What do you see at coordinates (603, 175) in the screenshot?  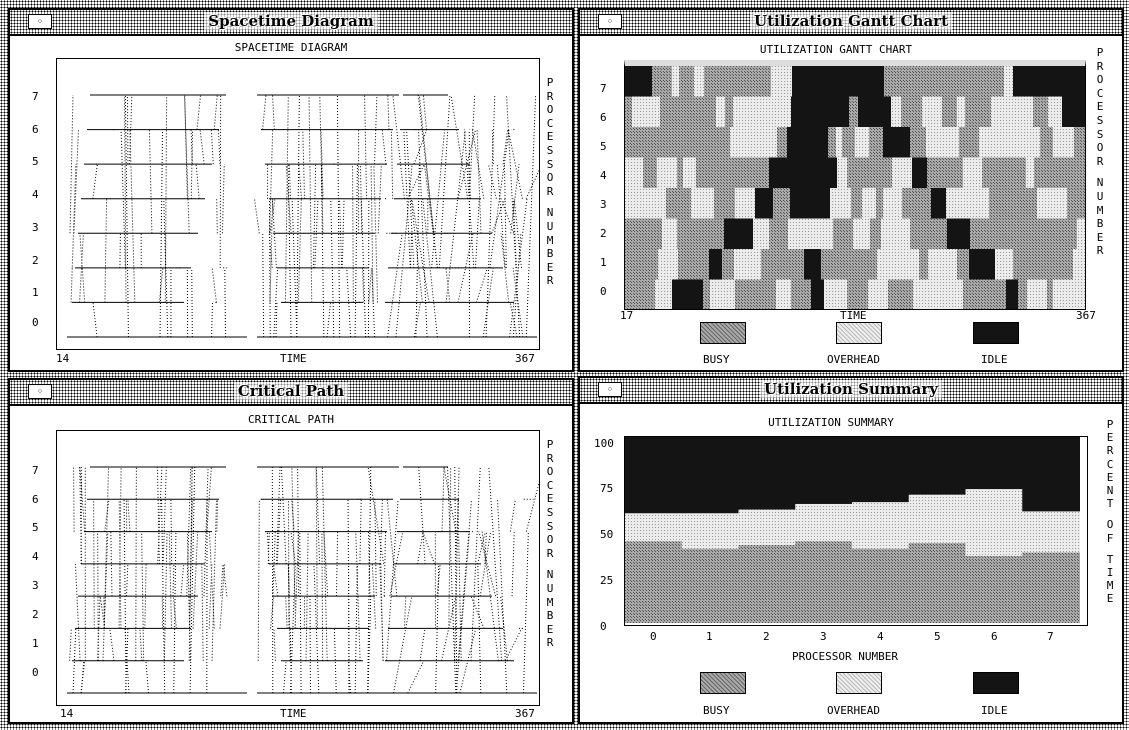 I see `y-tick: 4` at bounding box center [603, 175].